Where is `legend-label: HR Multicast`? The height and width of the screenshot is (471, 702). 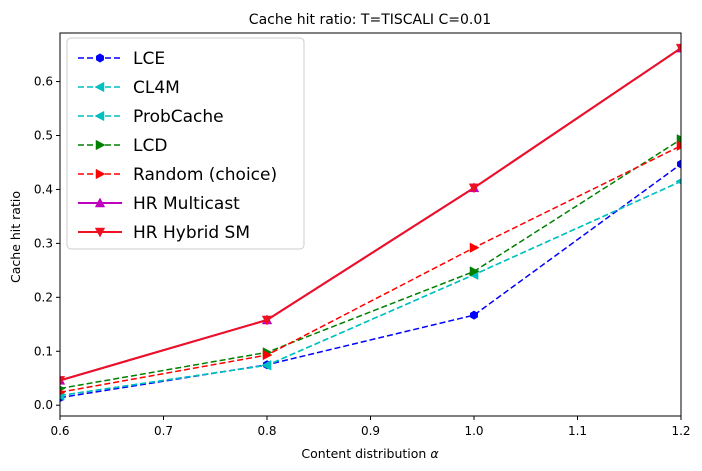
legend-label: HR Multicast is located at coordinates (186, 204).